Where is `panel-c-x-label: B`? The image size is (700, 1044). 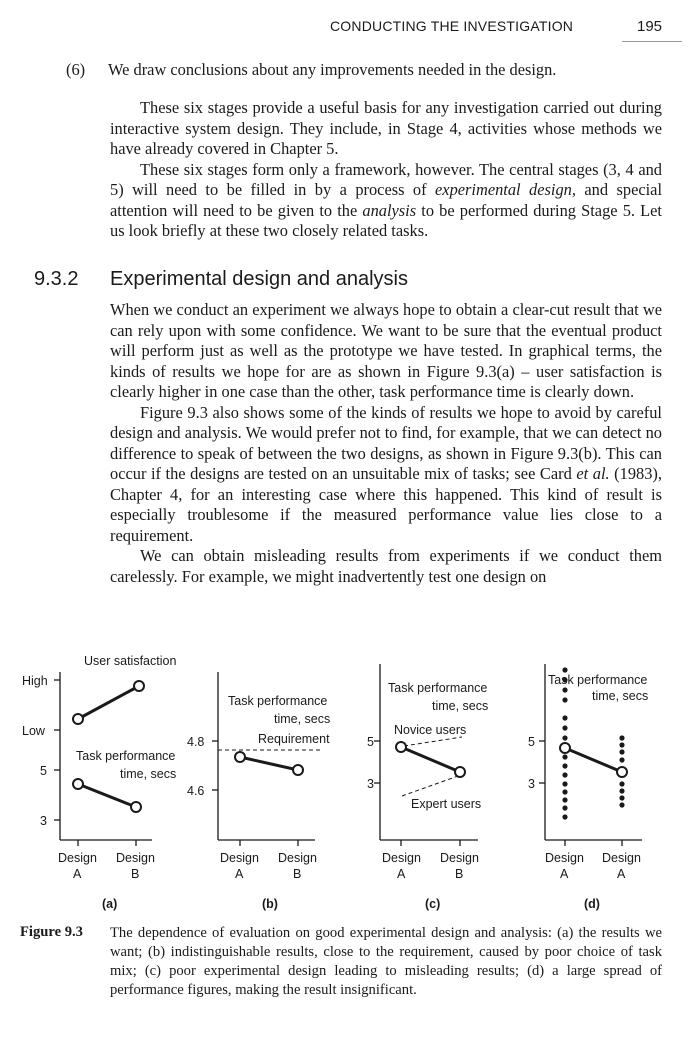 panel-c-x-label: B is located at coordinates (459, 874).